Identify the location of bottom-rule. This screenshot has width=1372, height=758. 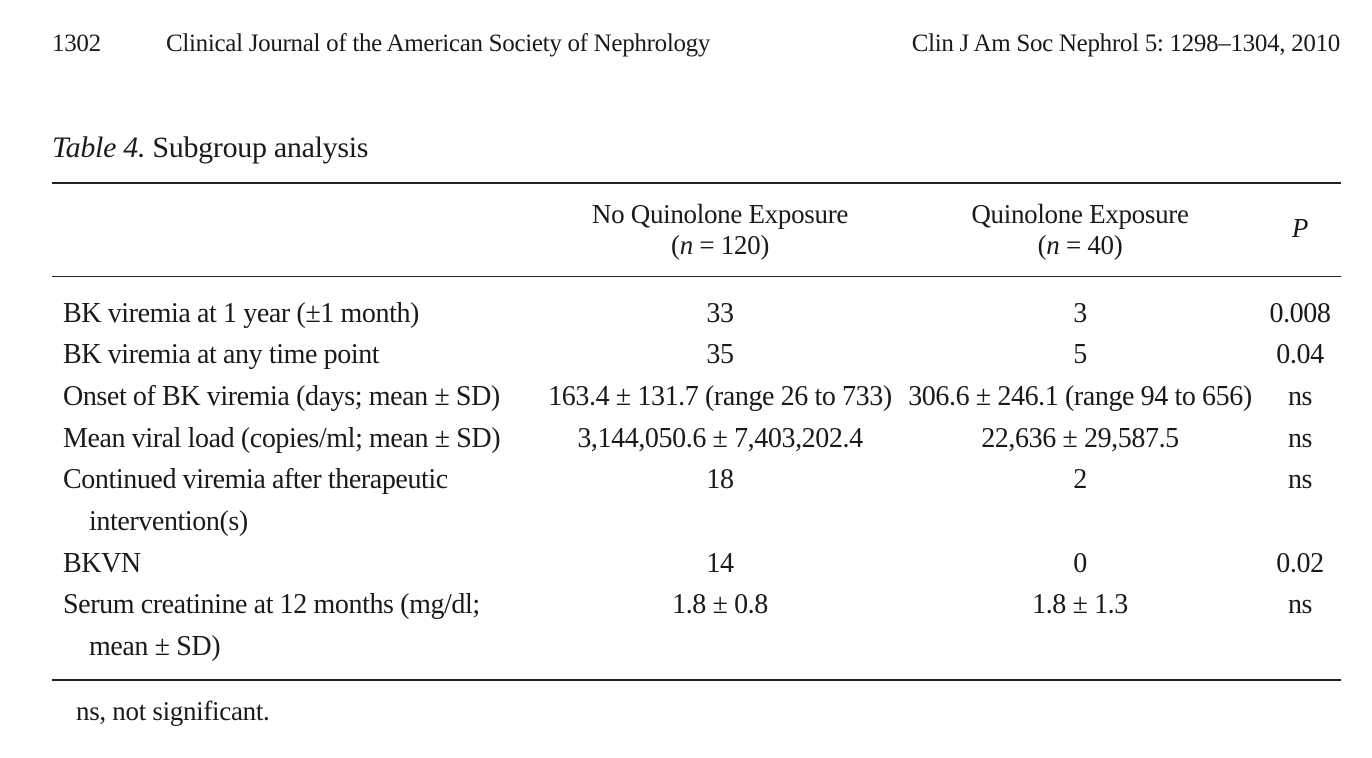
(696, 680).